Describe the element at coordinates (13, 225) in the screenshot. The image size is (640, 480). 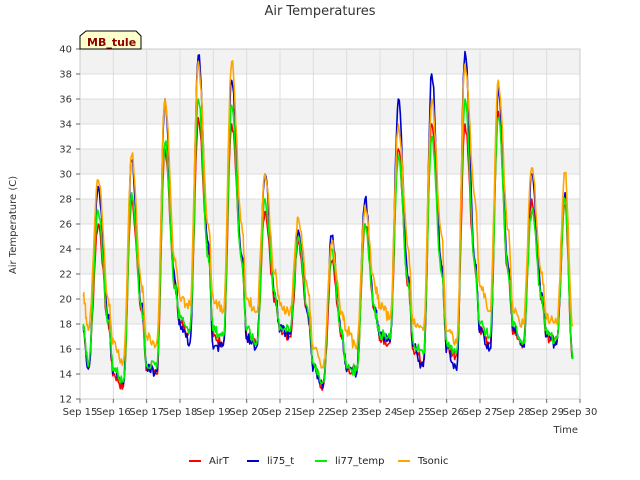
I see `y-axis-title: Air Temperature (C)` at that location.